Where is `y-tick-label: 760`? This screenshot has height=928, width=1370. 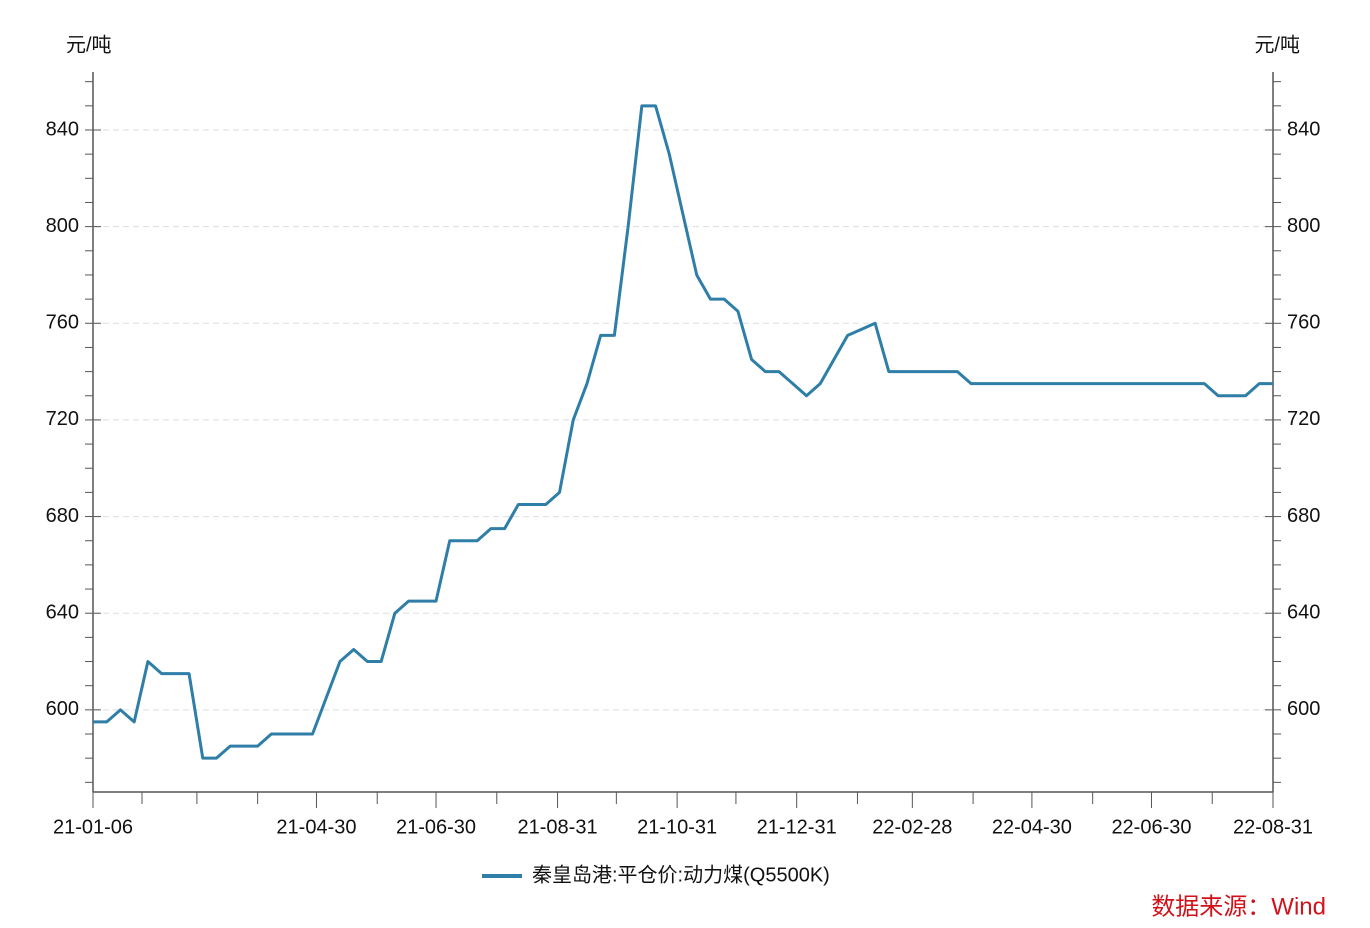 y-tick-label: 760 is located at coordinates (62, 323).